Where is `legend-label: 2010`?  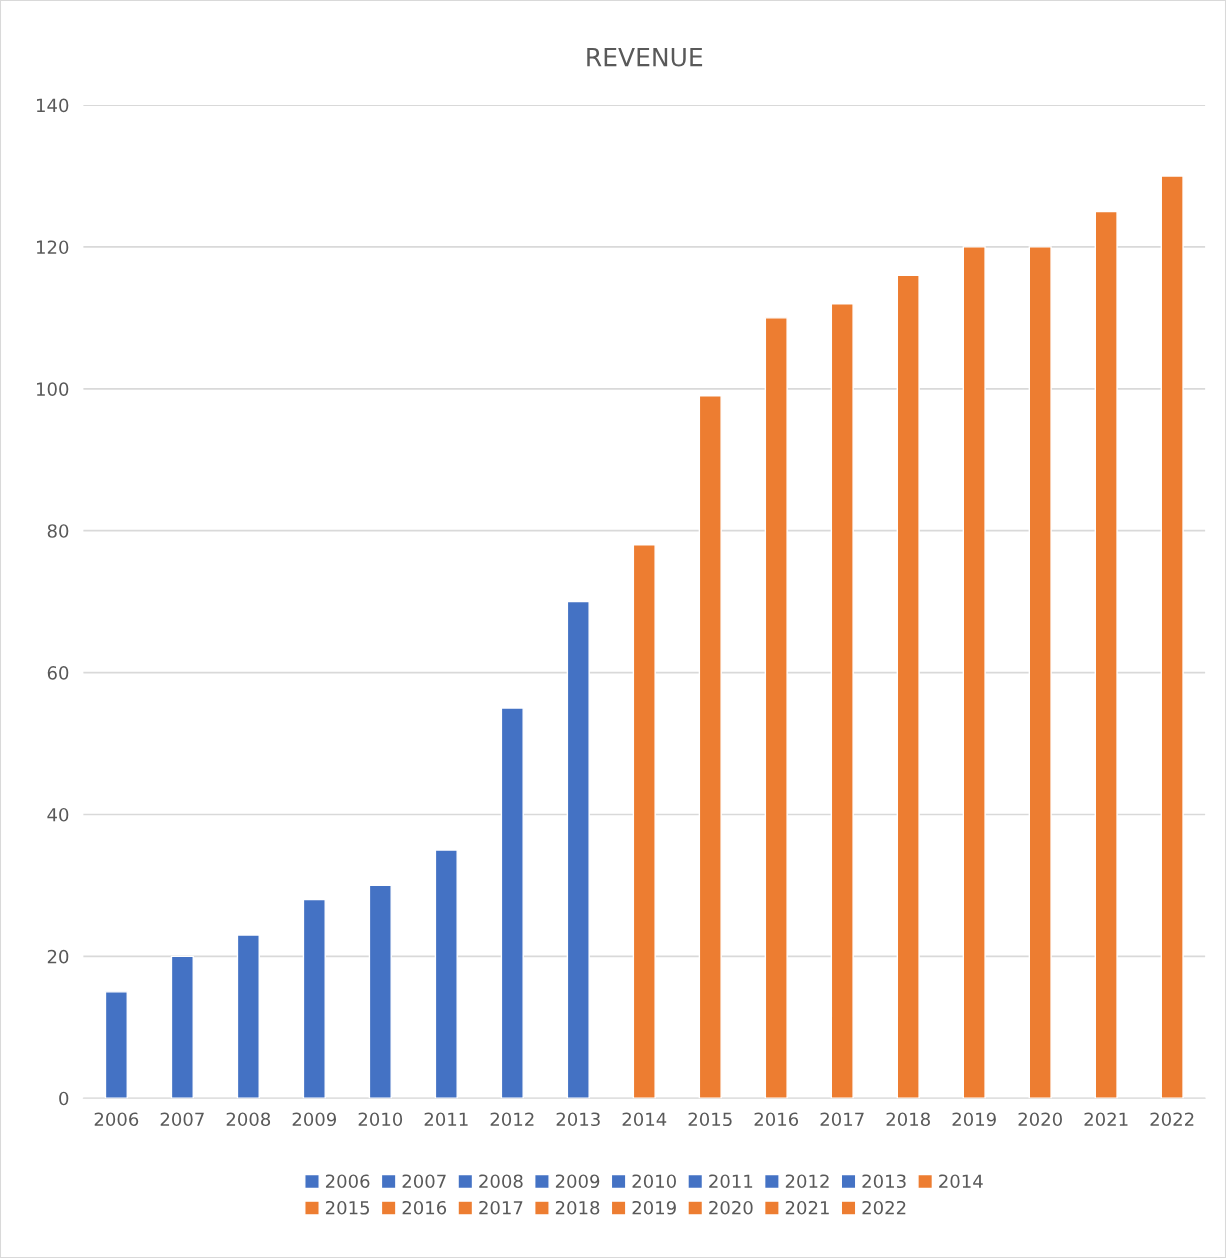 legend-label: 2010 is located at coordinates (654, 1181).